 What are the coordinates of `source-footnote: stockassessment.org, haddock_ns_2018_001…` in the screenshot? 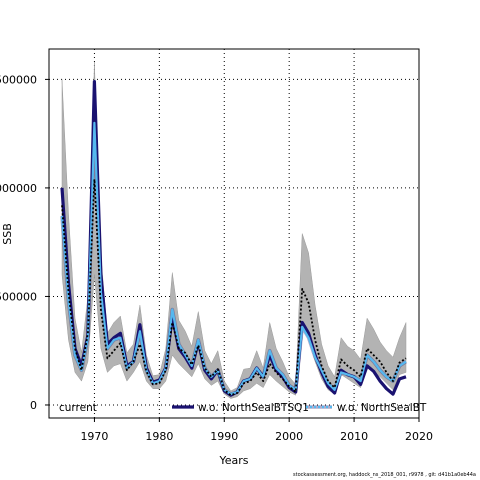 It's located at (384, 475).